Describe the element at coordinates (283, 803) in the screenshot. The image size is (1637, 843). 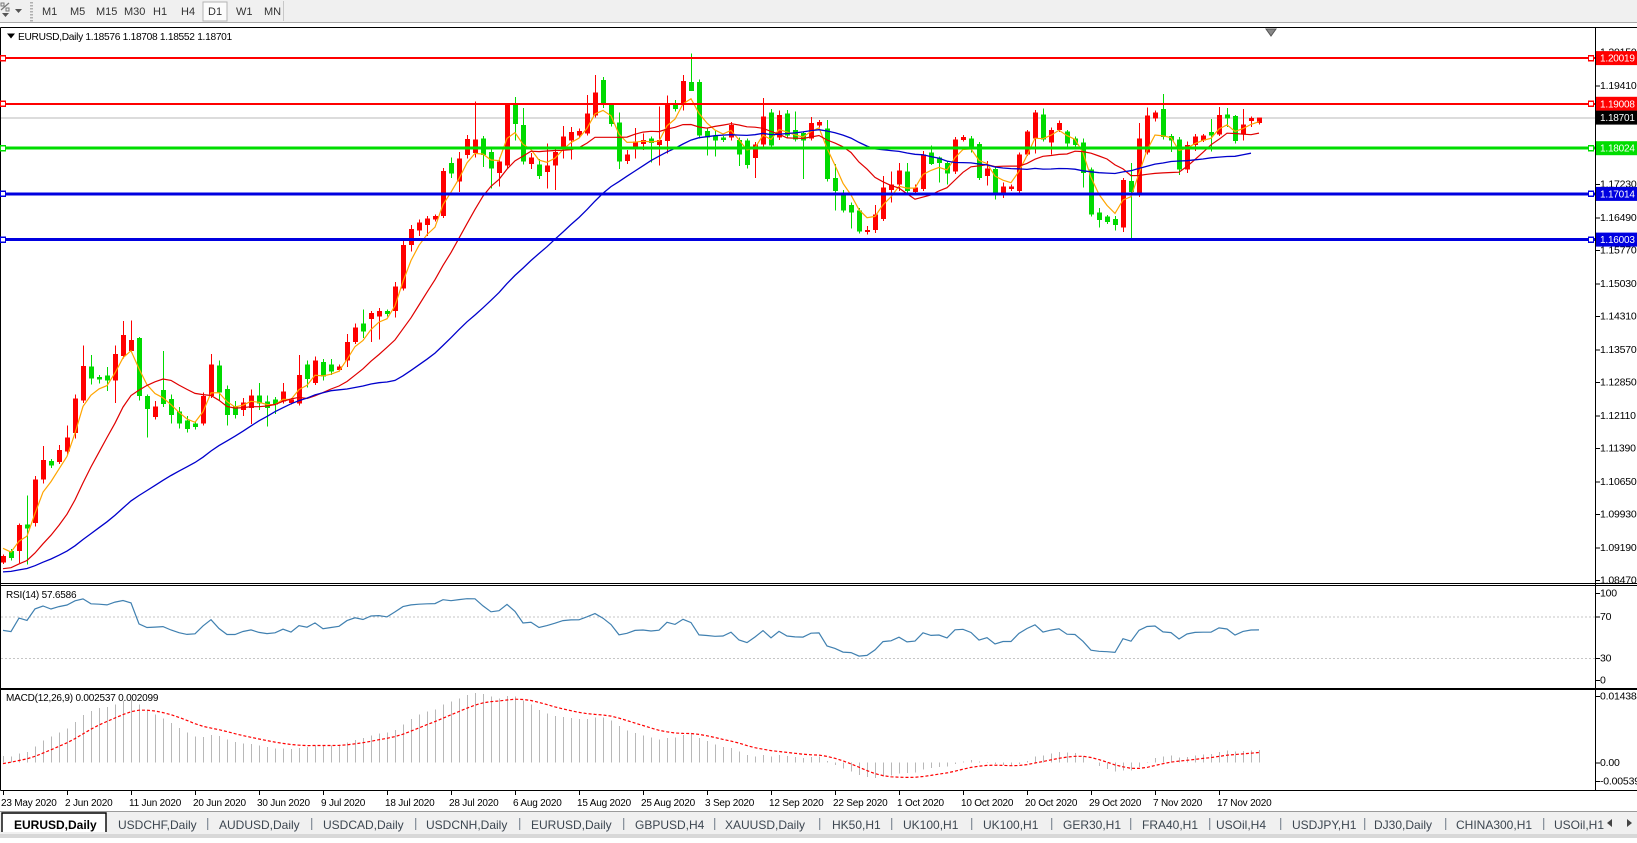
I see `svg-text: 30 Jun 2020` at that location.